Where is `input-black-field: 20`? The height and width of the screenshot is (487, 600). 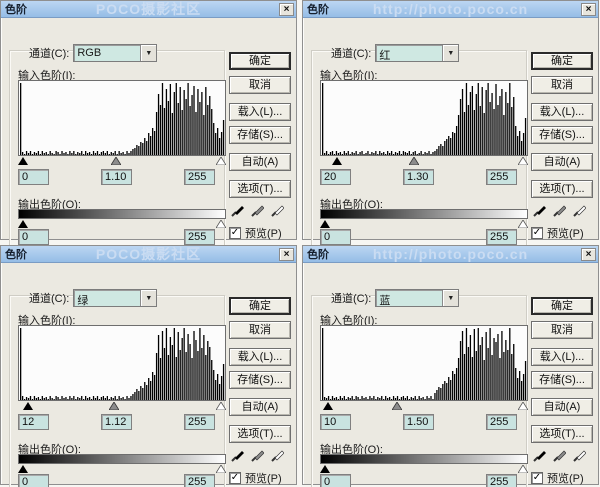
input-black-field: 20 is located at coordinates (335, 177).